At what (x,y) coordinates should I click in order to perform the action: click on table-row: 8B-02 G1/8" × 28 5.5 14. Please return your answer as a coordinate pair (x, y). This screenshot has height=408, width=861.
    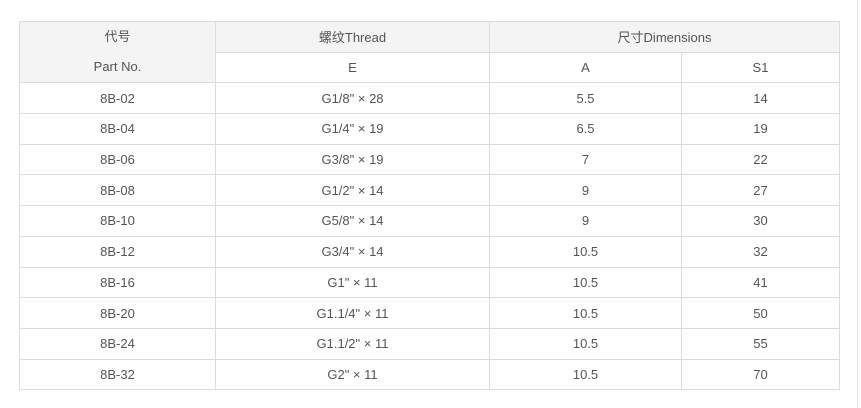
    Looking at the image, I should click on (430, 98).